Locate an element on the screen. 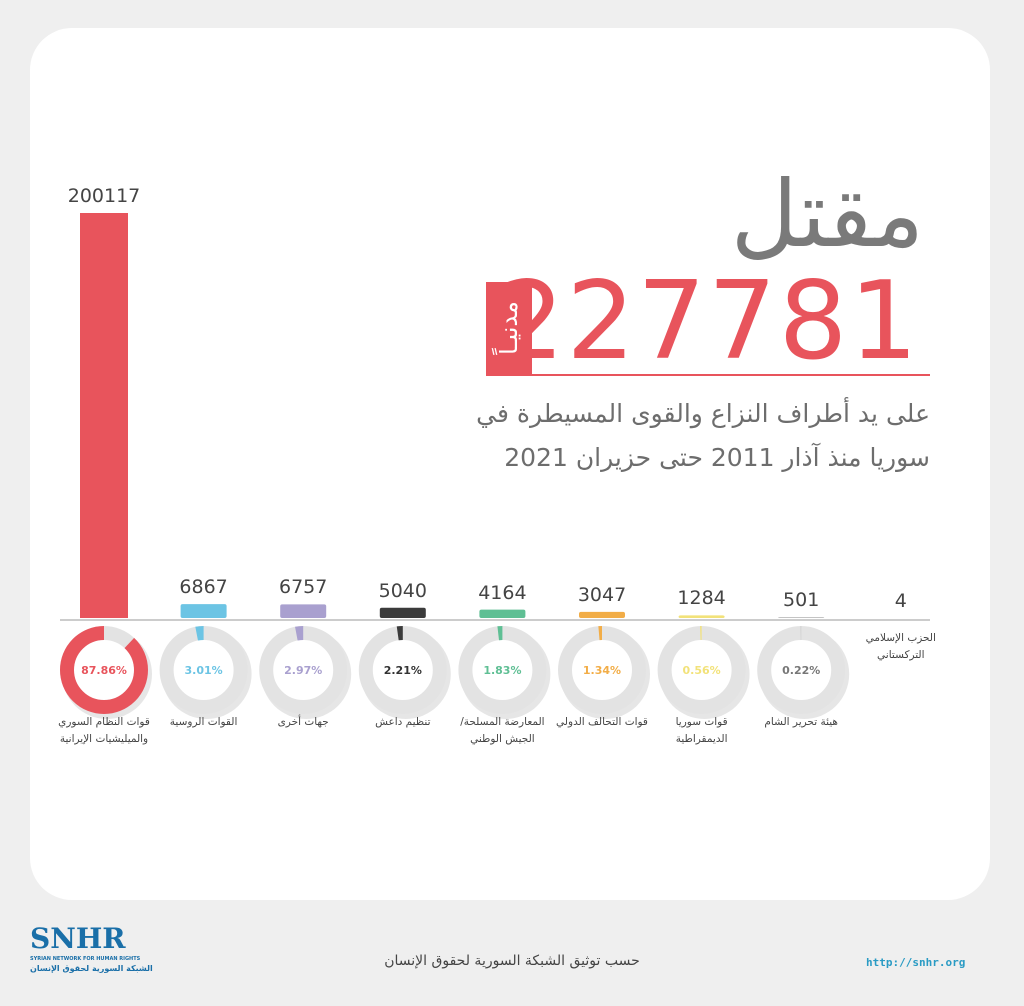 This screenshot has width=1024, height=1006. percentage-label: 0.56% is located at coordinates (702, 670).